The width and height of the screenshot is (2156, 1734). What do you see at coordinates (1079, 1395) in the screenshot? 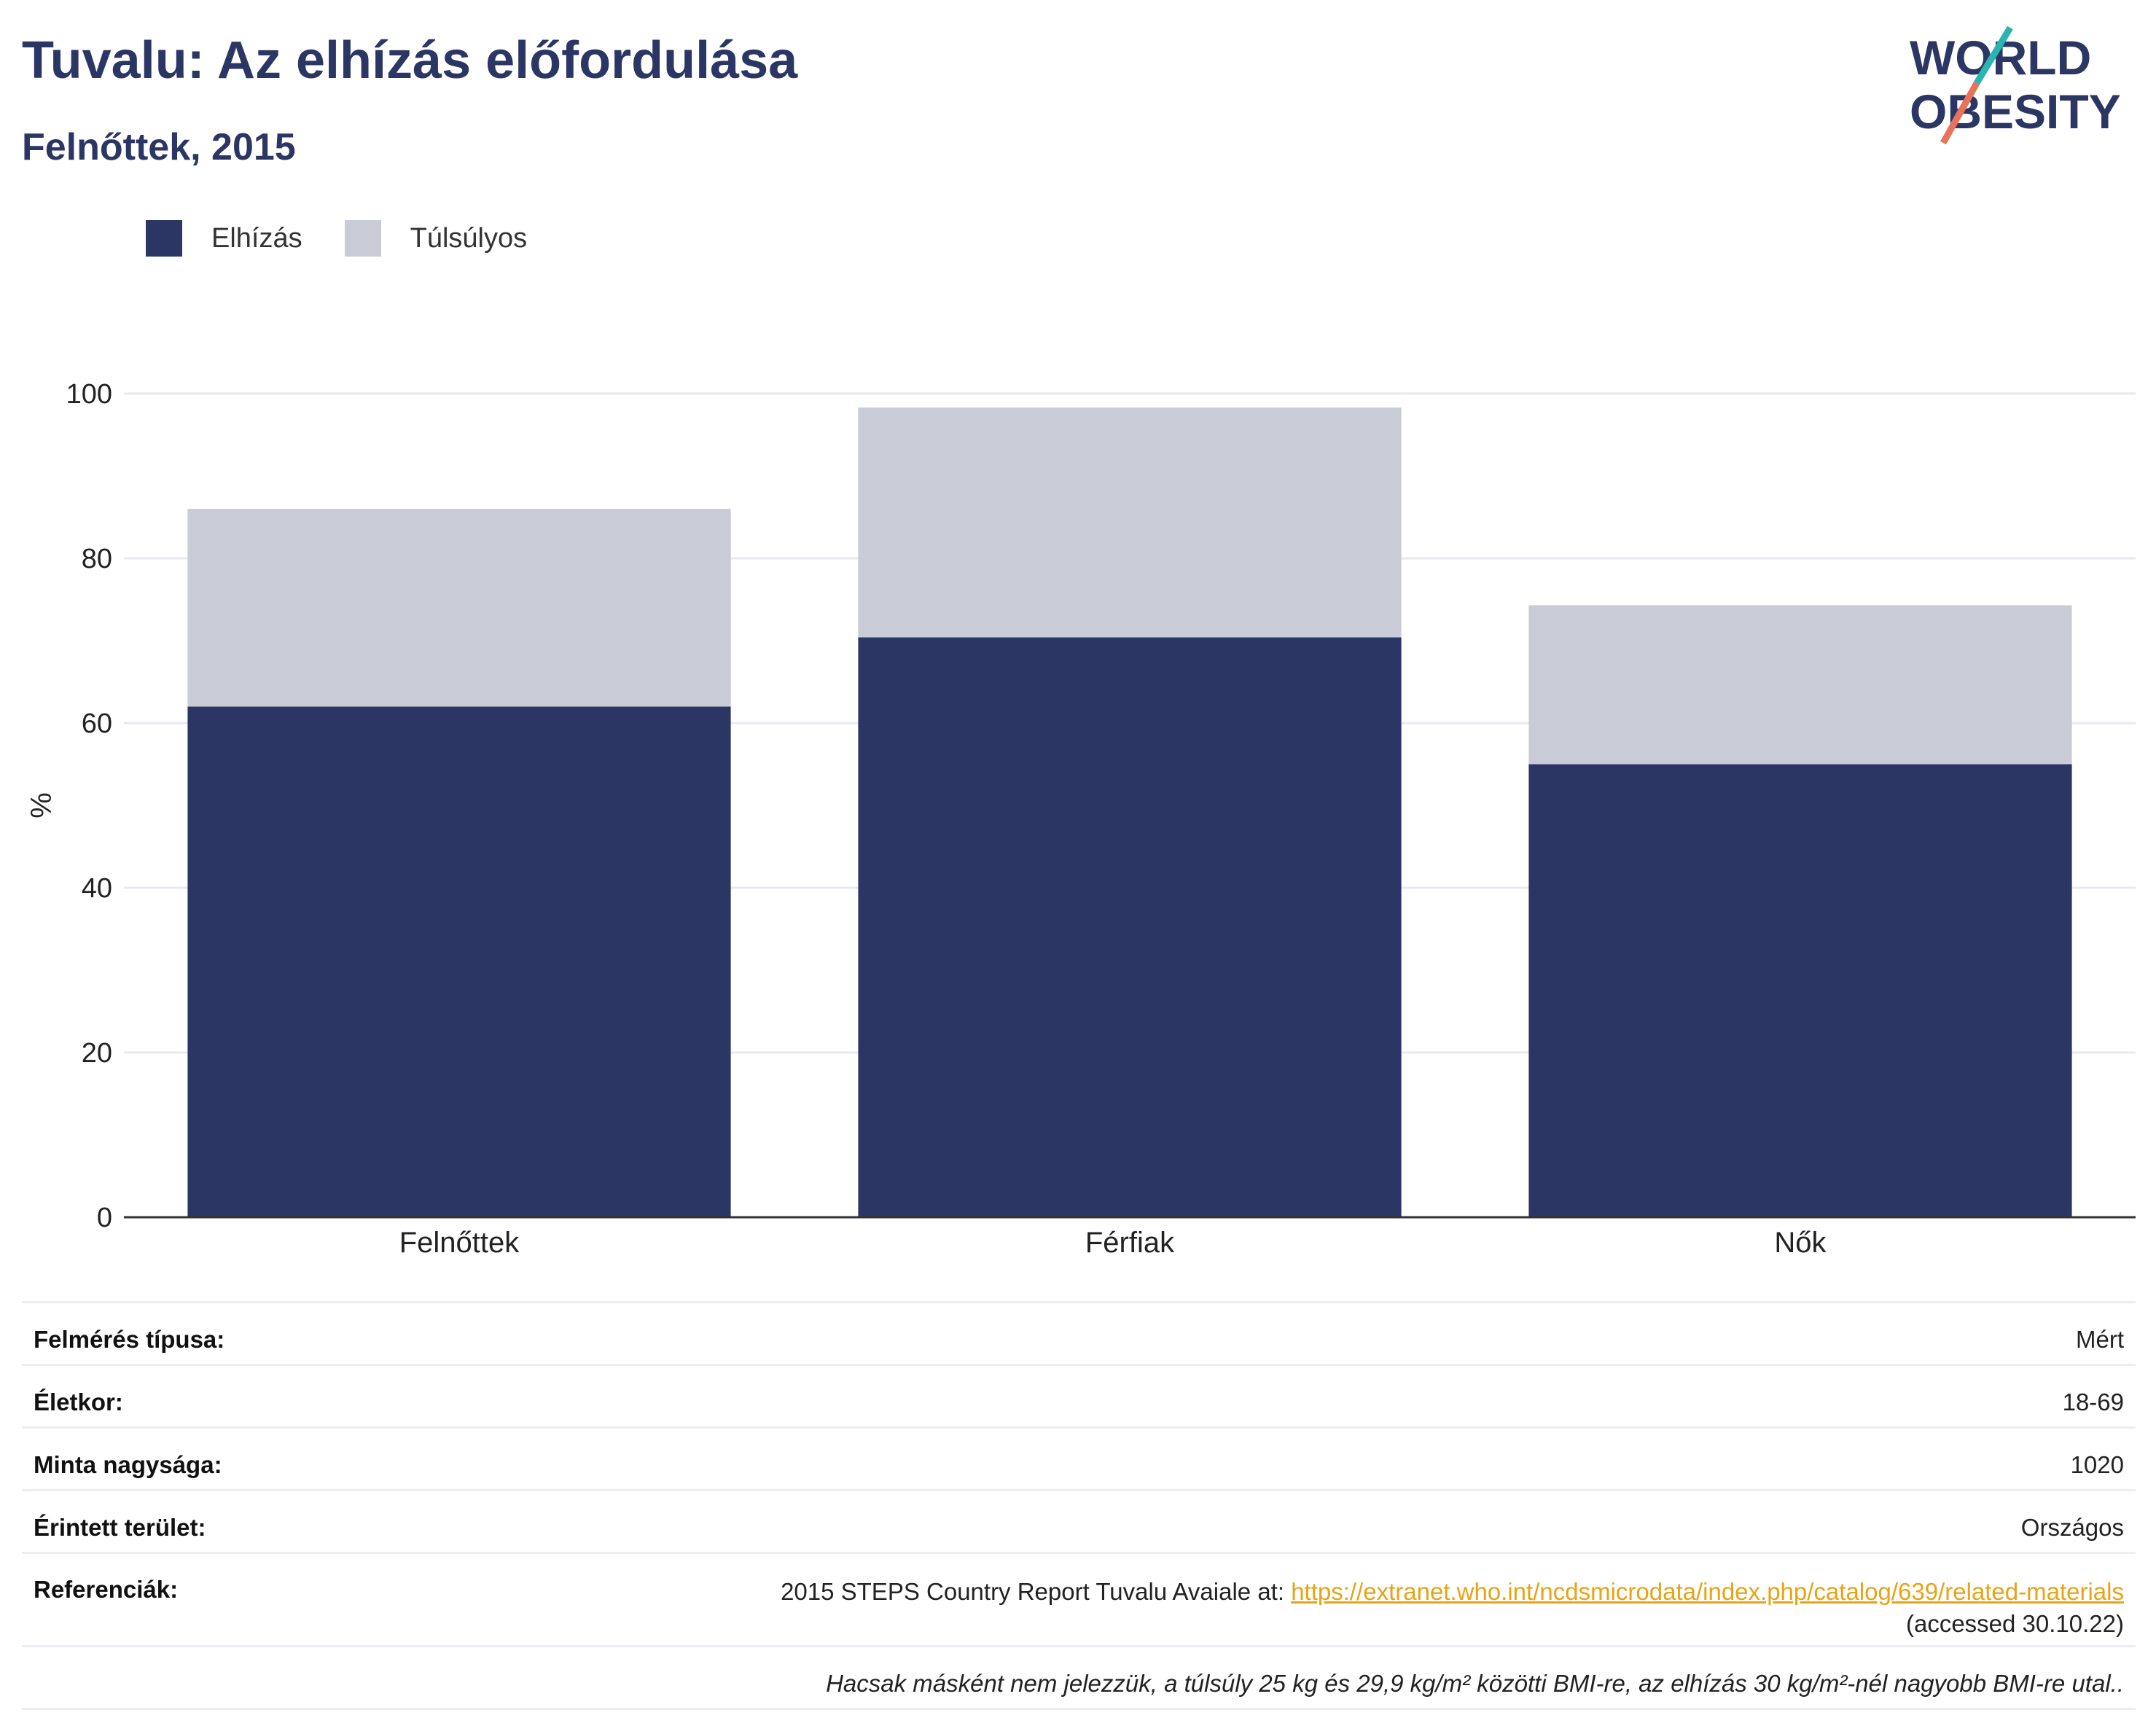
I see `meta-row-age: Életkor: 18-69` at bounding box center [1079, 1395].